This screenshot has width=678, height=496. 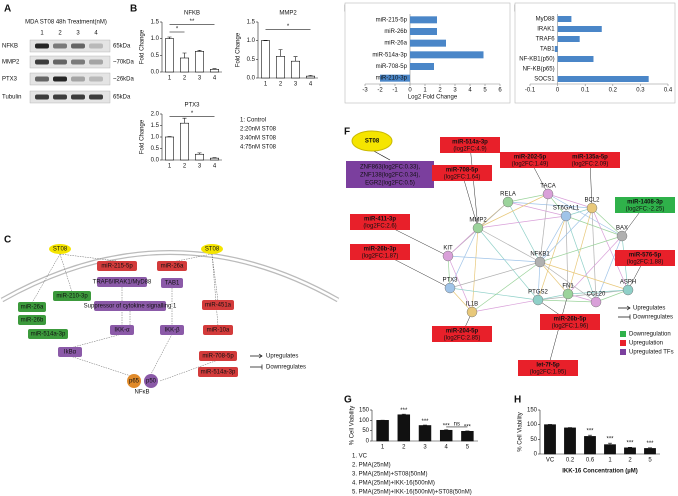 I want to click on legend-text: Upregulates, so click(x=282, y=357).